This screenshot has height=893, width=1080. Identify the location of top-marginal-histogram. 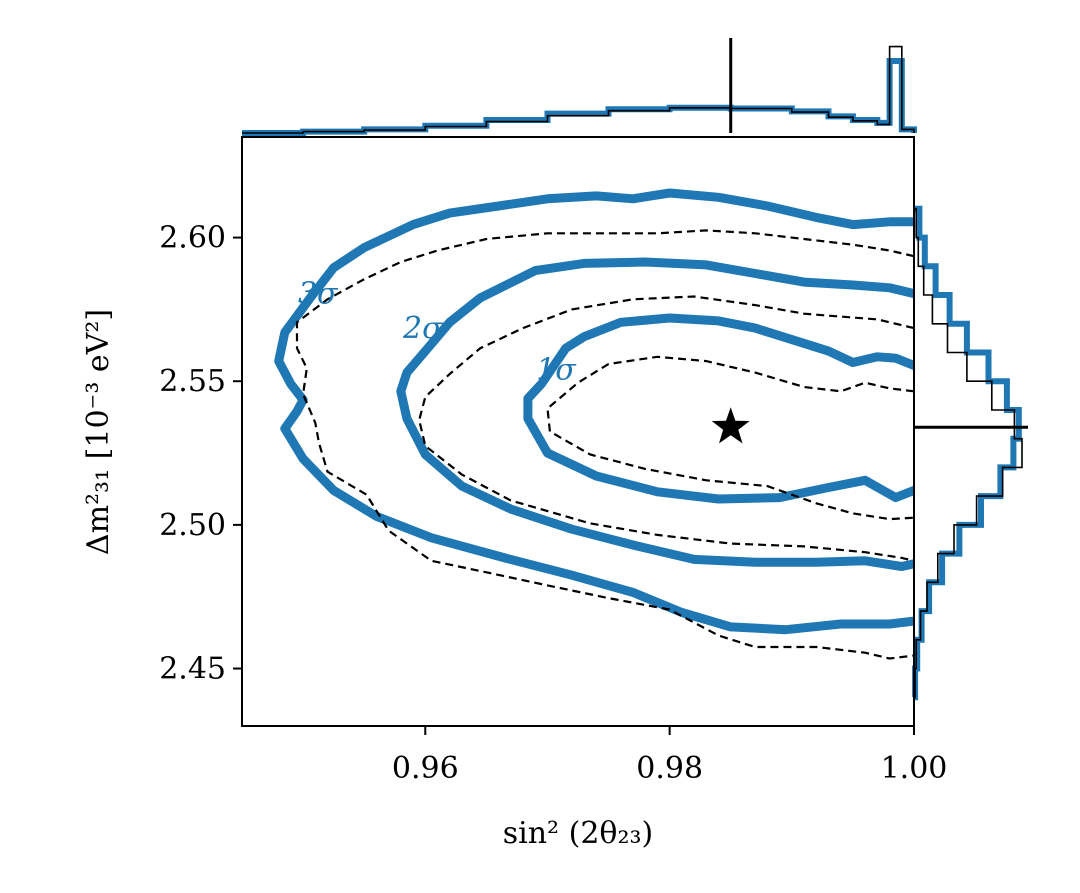
(579, 87).